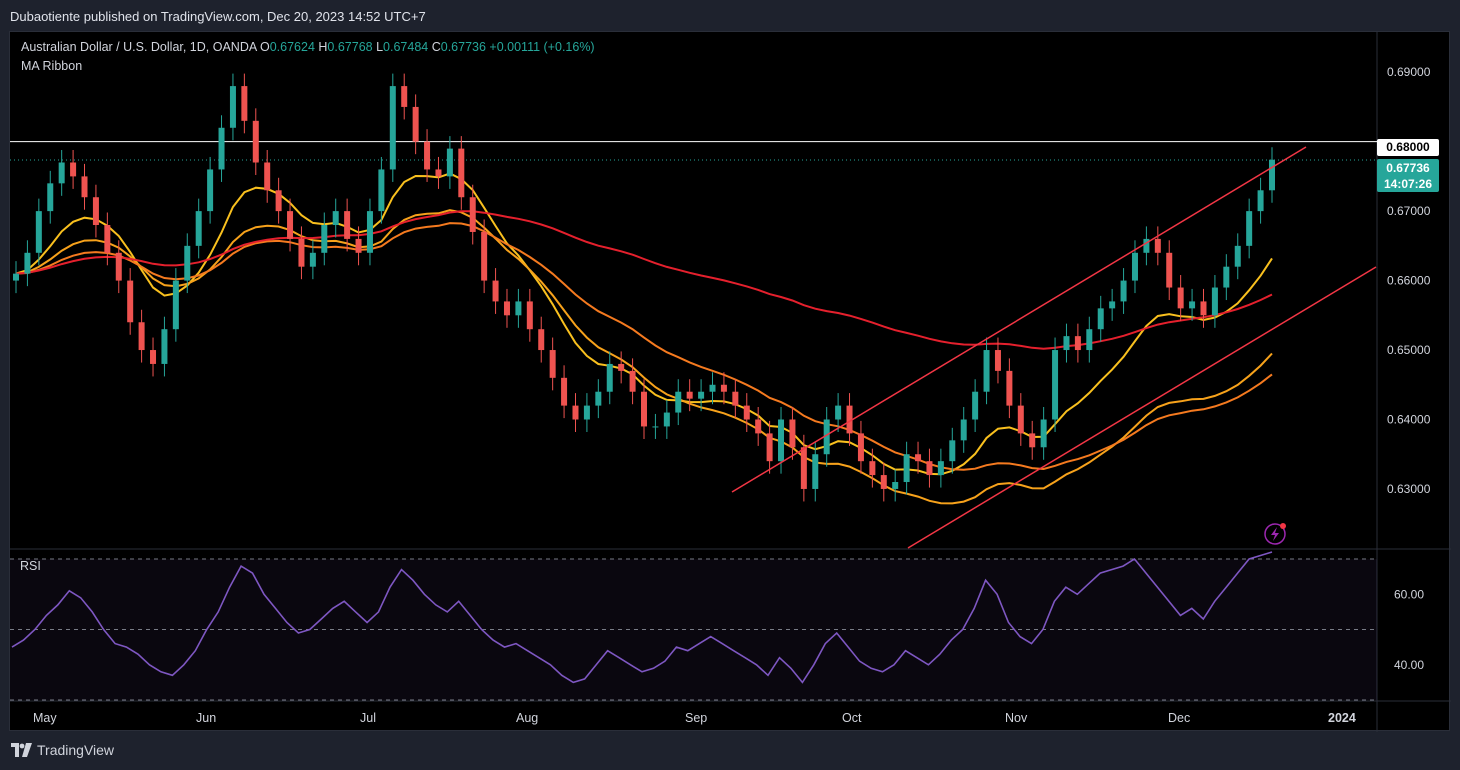 This screenshot has height=770, width=1460. Describe the element at coordinates (463, 47) in the screenshot. I see `close-value: 0.67736` at that location.